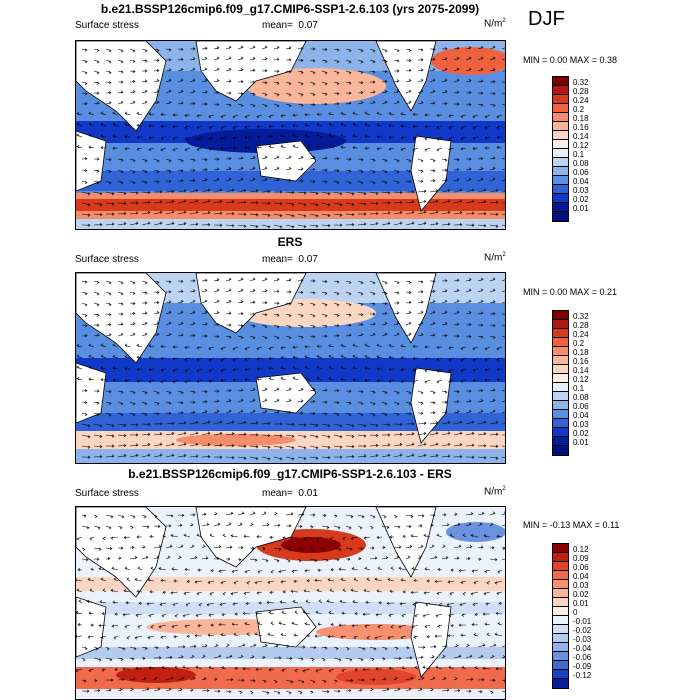 The width and height of the screenshot is (700, 700). I want to click on colorbar-tick-label: 0.14, so click(581, 370).